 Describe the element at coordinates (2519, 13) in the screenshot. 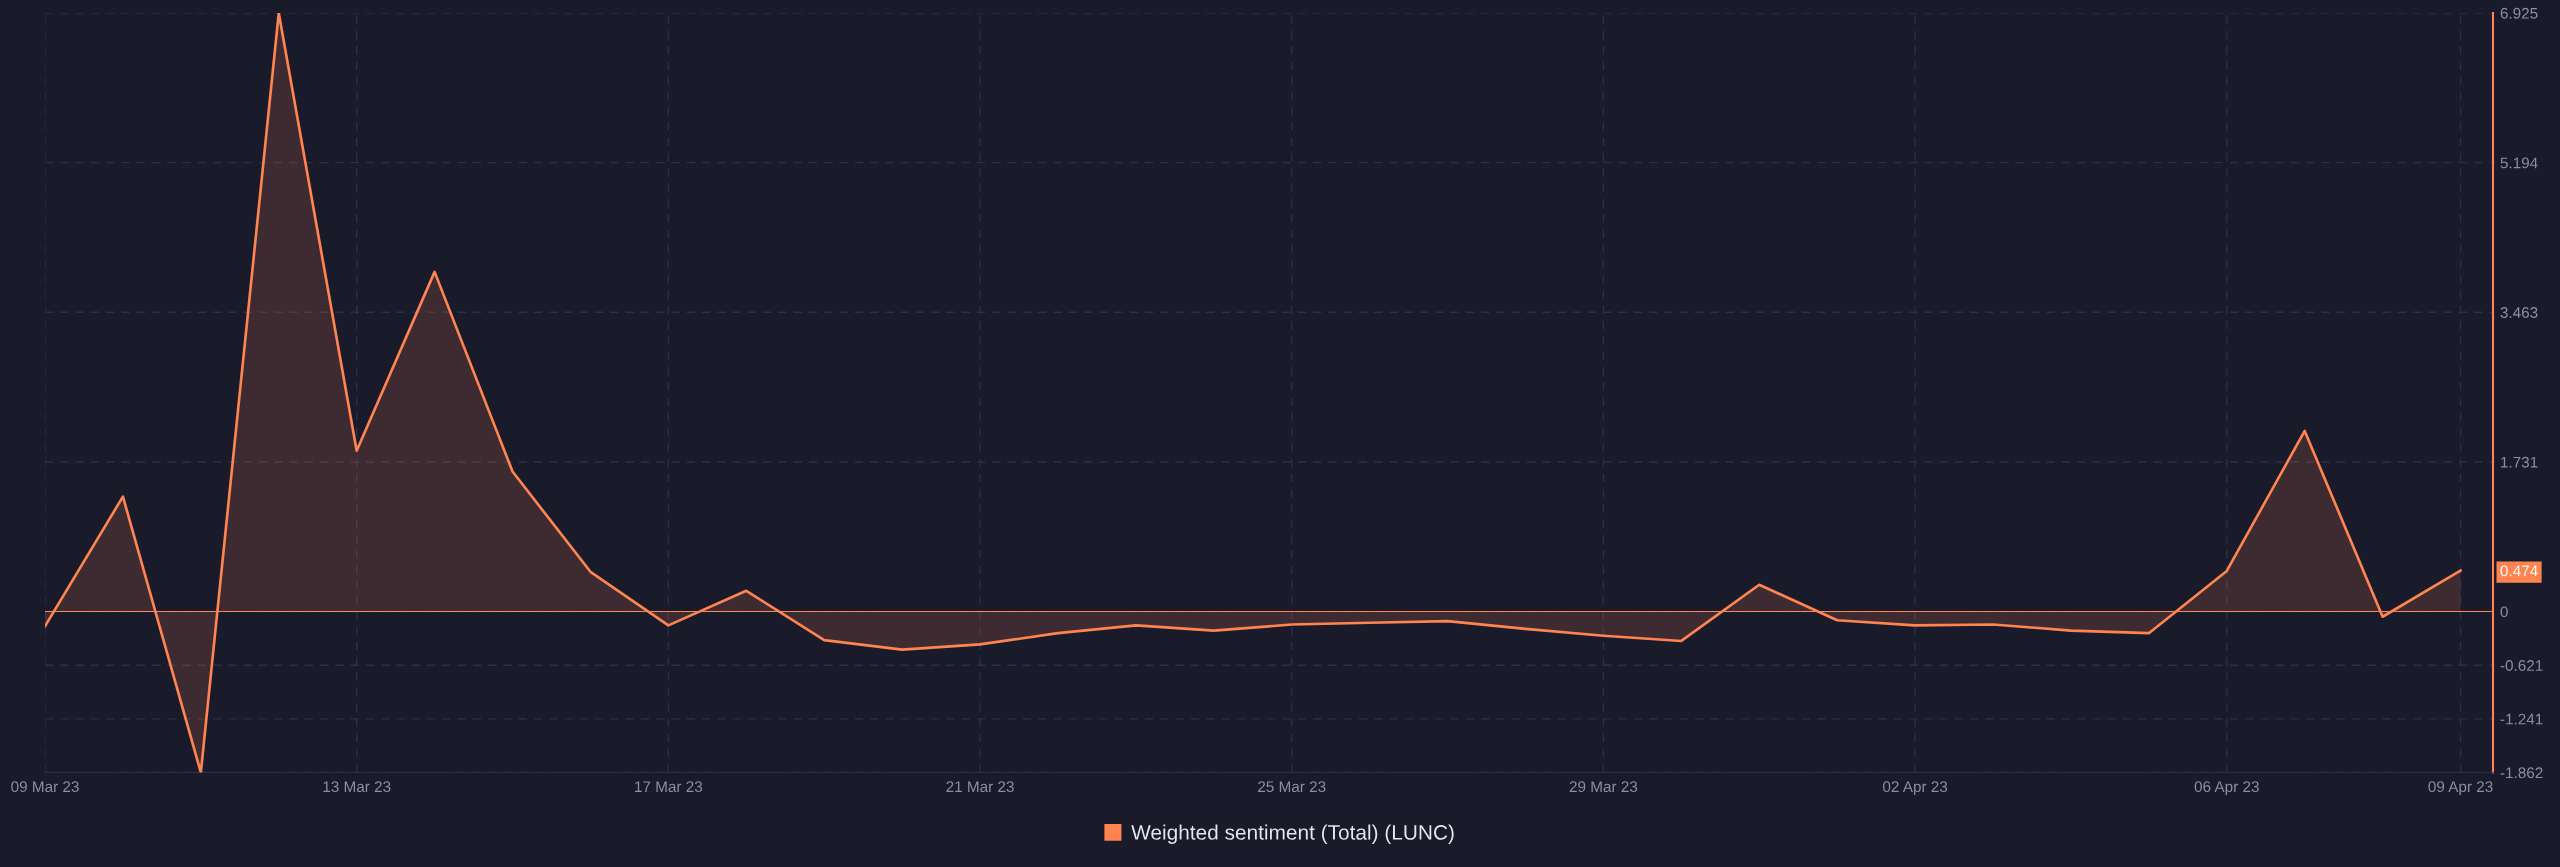

I see `y-tick-label: 6.925` at that location.